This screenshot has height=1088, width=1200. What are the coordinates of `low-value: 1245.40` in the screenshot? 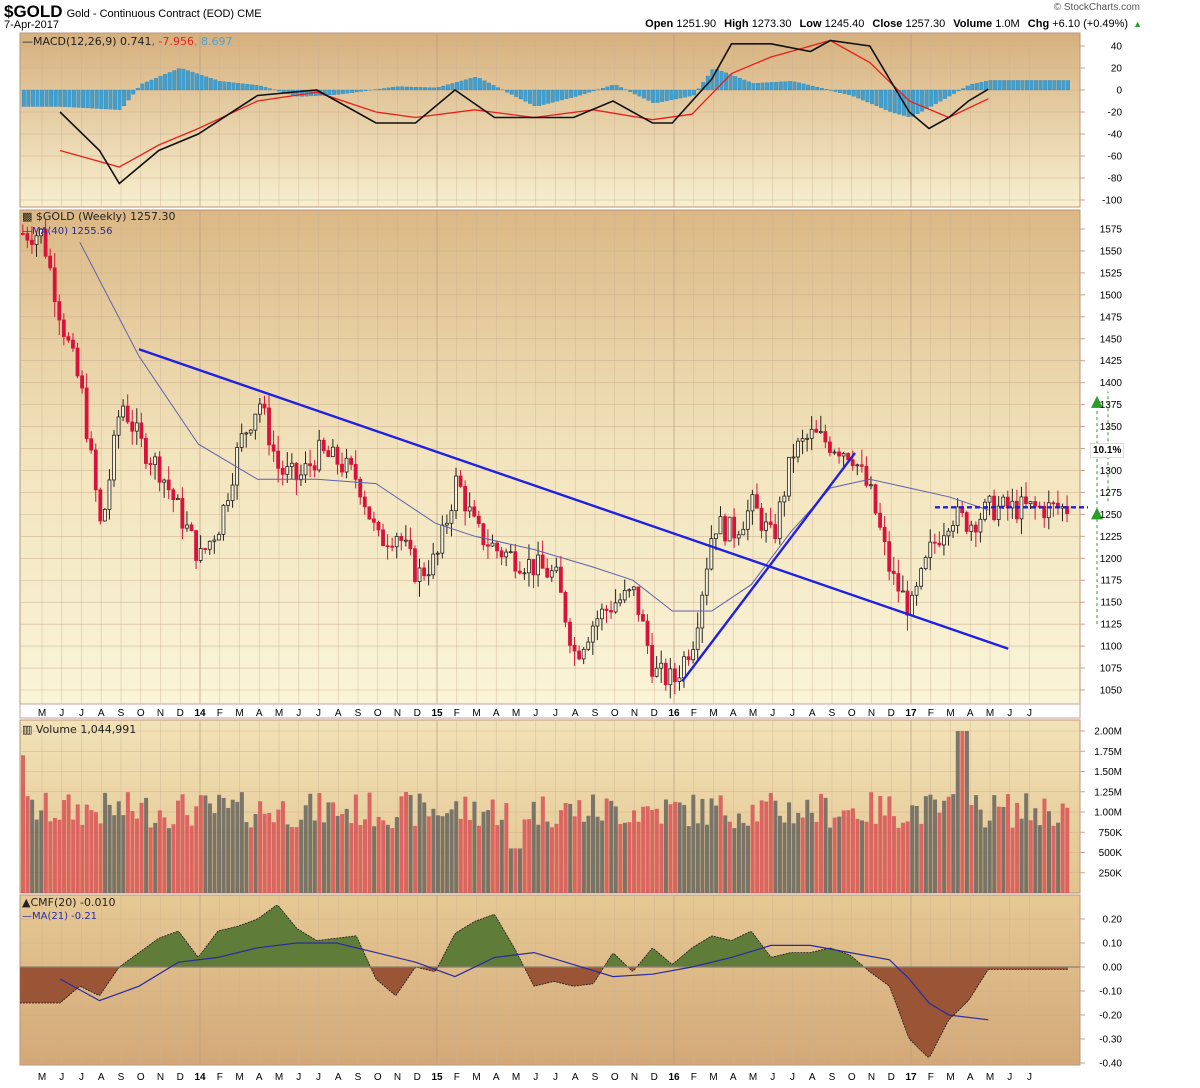 It's located at (844, 24).